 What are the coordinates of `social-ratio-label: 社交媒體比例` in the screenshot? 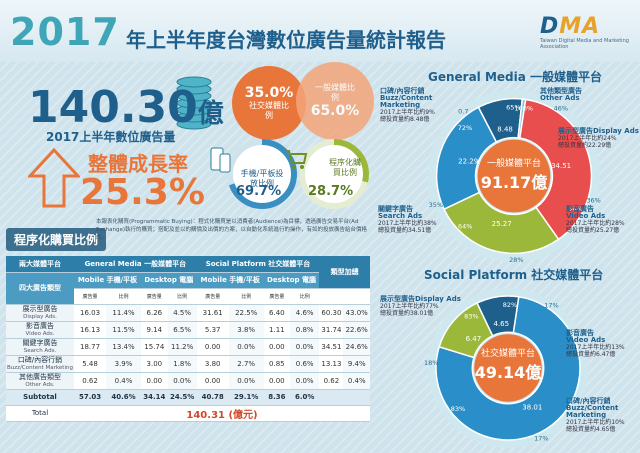 It's located at (269, 110).